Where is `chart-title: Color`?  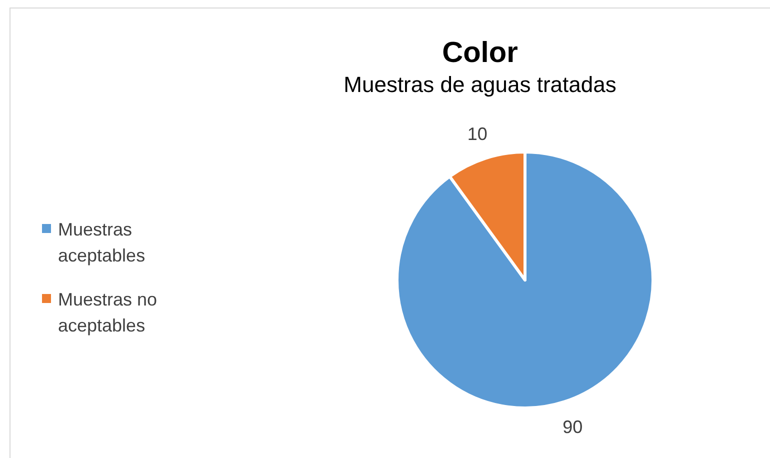 chart-title: Color is located at coordinates (480, 53).